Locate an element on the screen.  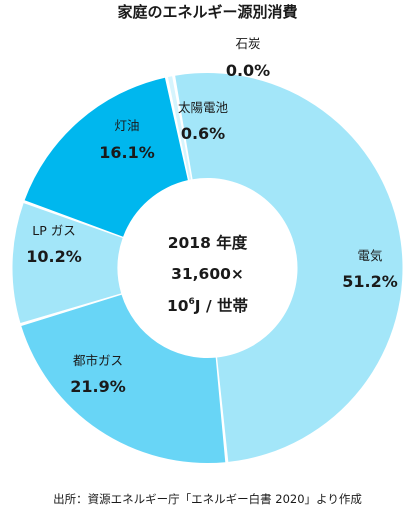
center-amount: 31,600× is located at coordinates (207, 274).